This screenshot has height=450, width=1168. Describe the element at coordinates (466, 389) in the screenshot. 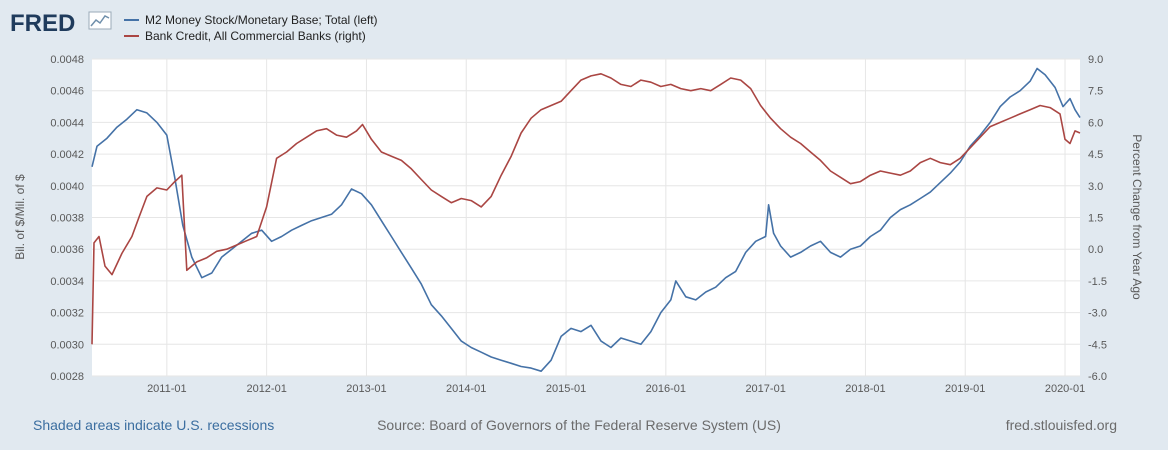

I see `x-tick-label: 2014-01` at that location.